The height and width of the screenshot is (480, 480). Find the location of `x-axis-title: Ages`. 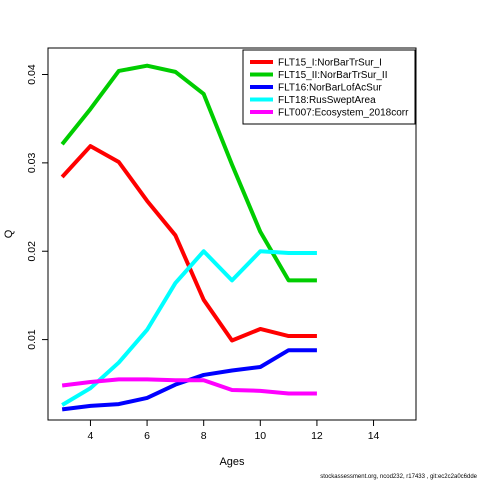

x-axis-title: Ages is located at coordinates (232, 462).